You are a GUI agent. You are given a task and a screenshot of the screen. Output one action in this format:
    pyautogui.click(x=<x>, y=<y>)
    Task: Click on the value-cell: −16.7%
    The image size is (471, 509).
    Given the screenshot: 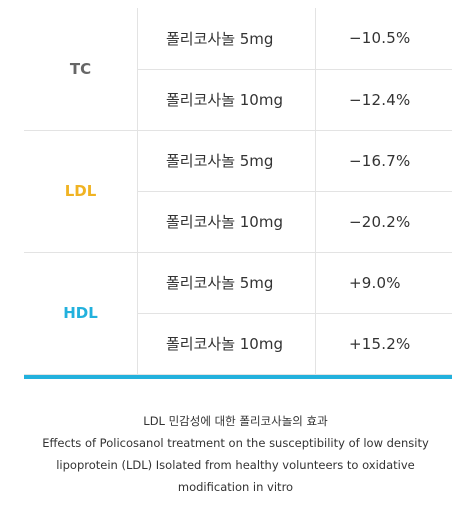 What is the action you would take?
    pyautogui.click(x=383, y=160)
    